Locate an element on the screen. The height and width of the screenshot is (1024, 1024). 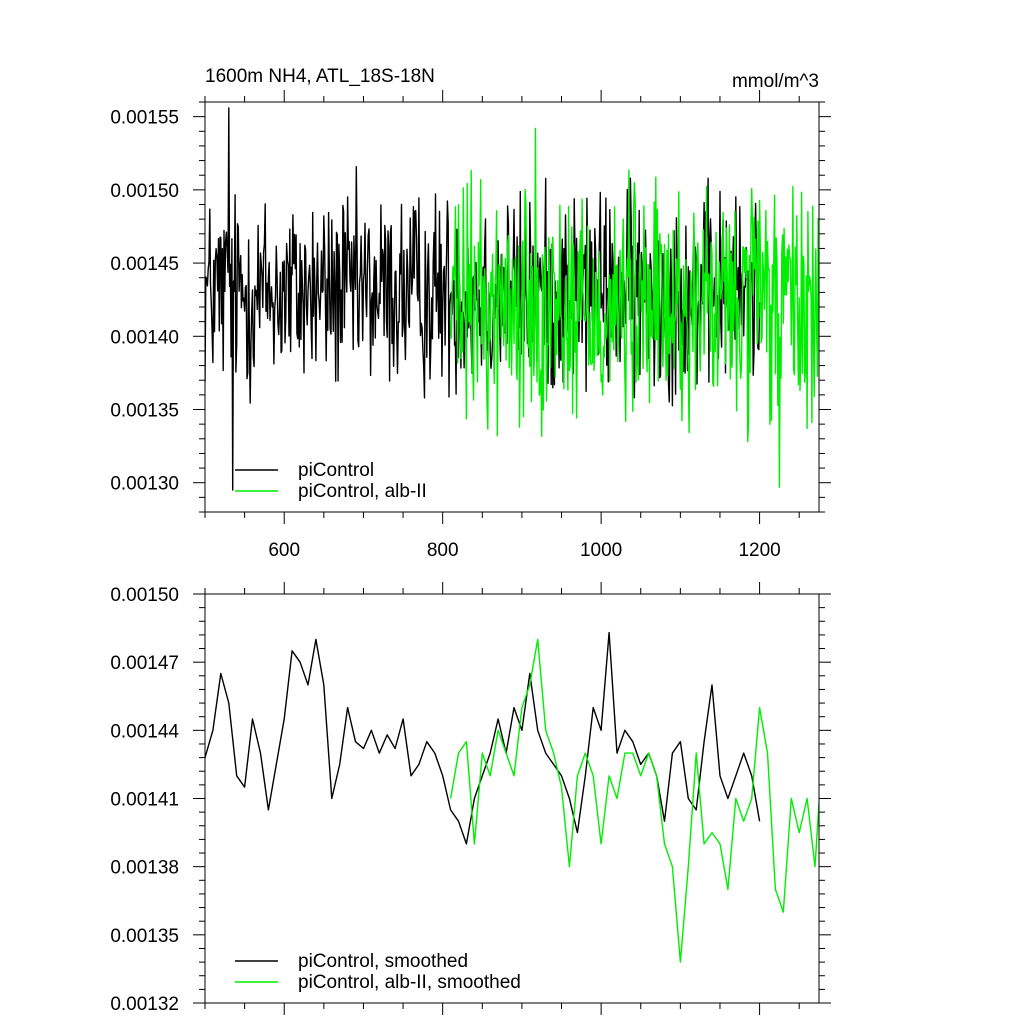
legend-label: piControl, alb-II is located at coordinates (362, 491).